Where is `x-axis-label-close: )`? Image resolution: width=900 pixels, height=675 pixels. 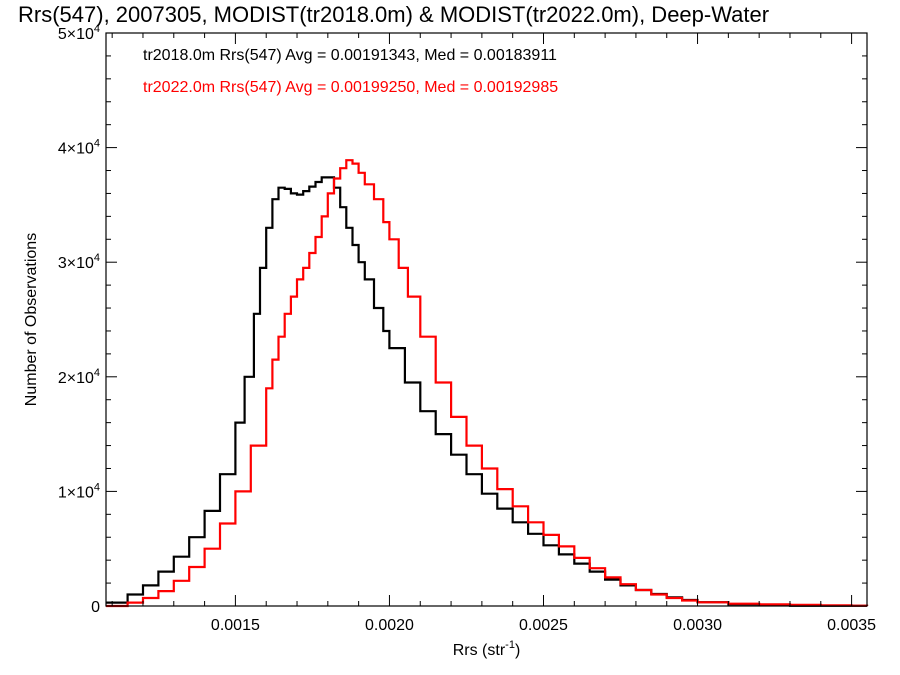
x-axis-label-close: ) is located at coordinates (517, 650).